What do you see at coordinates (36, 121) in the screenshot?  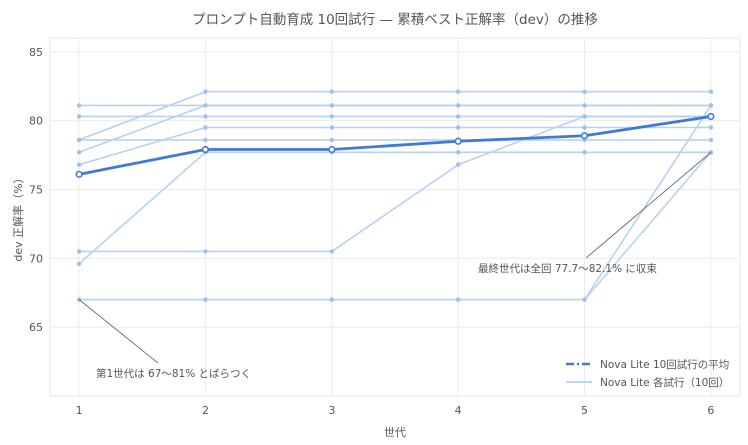 I see `y-tick-label: 80` at bounding box center [36, 121].